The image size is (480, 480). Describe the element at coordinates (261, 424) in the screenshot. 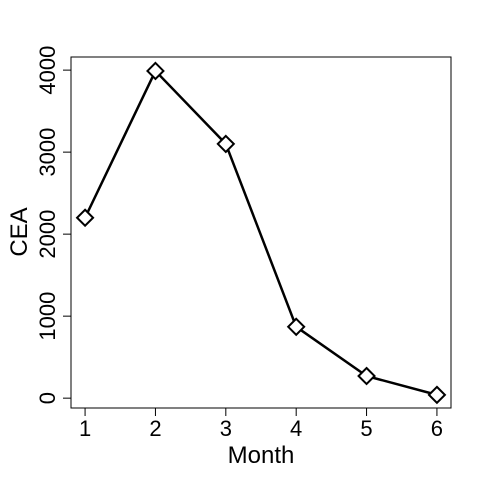

I see `x-axis: 1 2 3 4 5 6` at that location.